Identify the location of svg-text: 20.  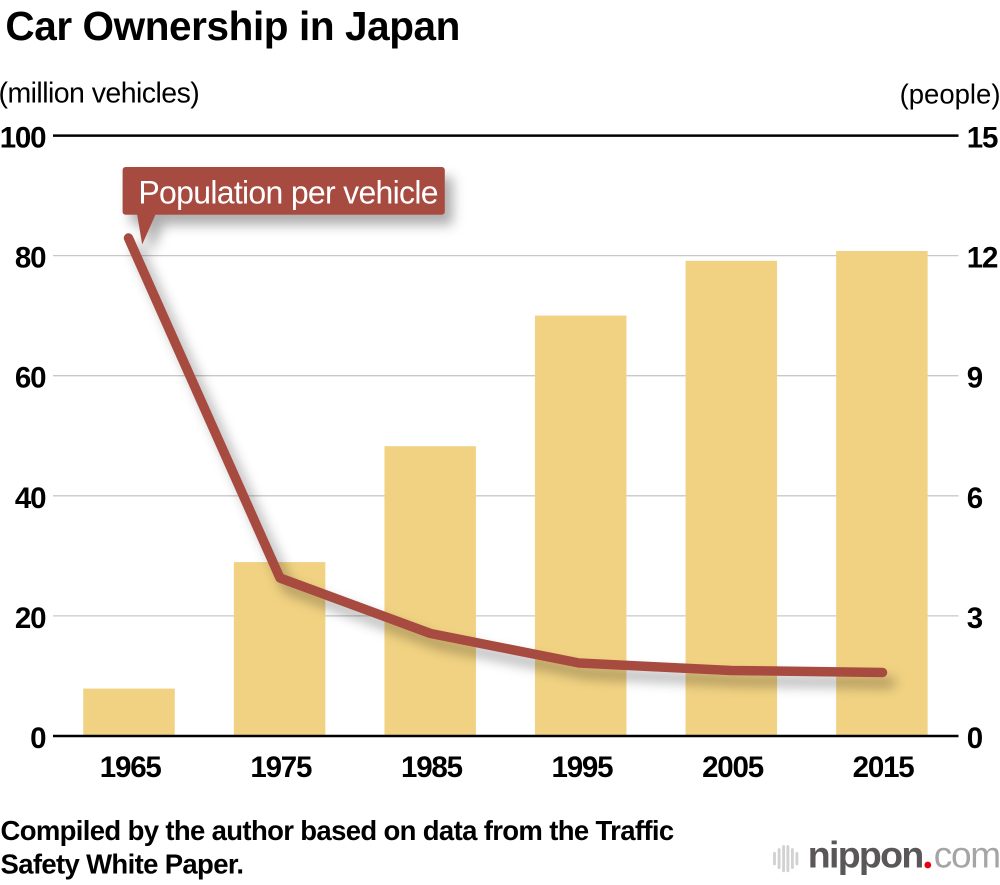
(30, 618).